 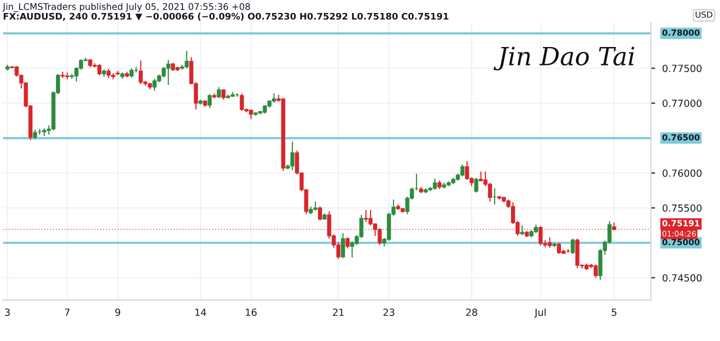 What do you see at coordinates (117, 312) in the screenshot?
I see `x-tick-label: 9` at bounding box center [117, 312].